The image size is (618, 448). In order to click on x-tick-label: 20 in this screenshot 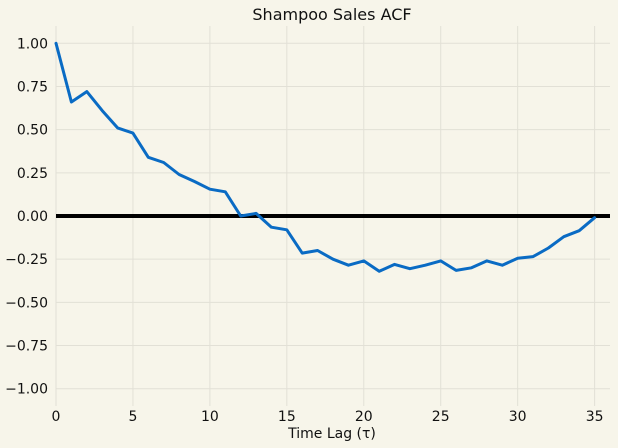, I will do `click(364, 417)`.